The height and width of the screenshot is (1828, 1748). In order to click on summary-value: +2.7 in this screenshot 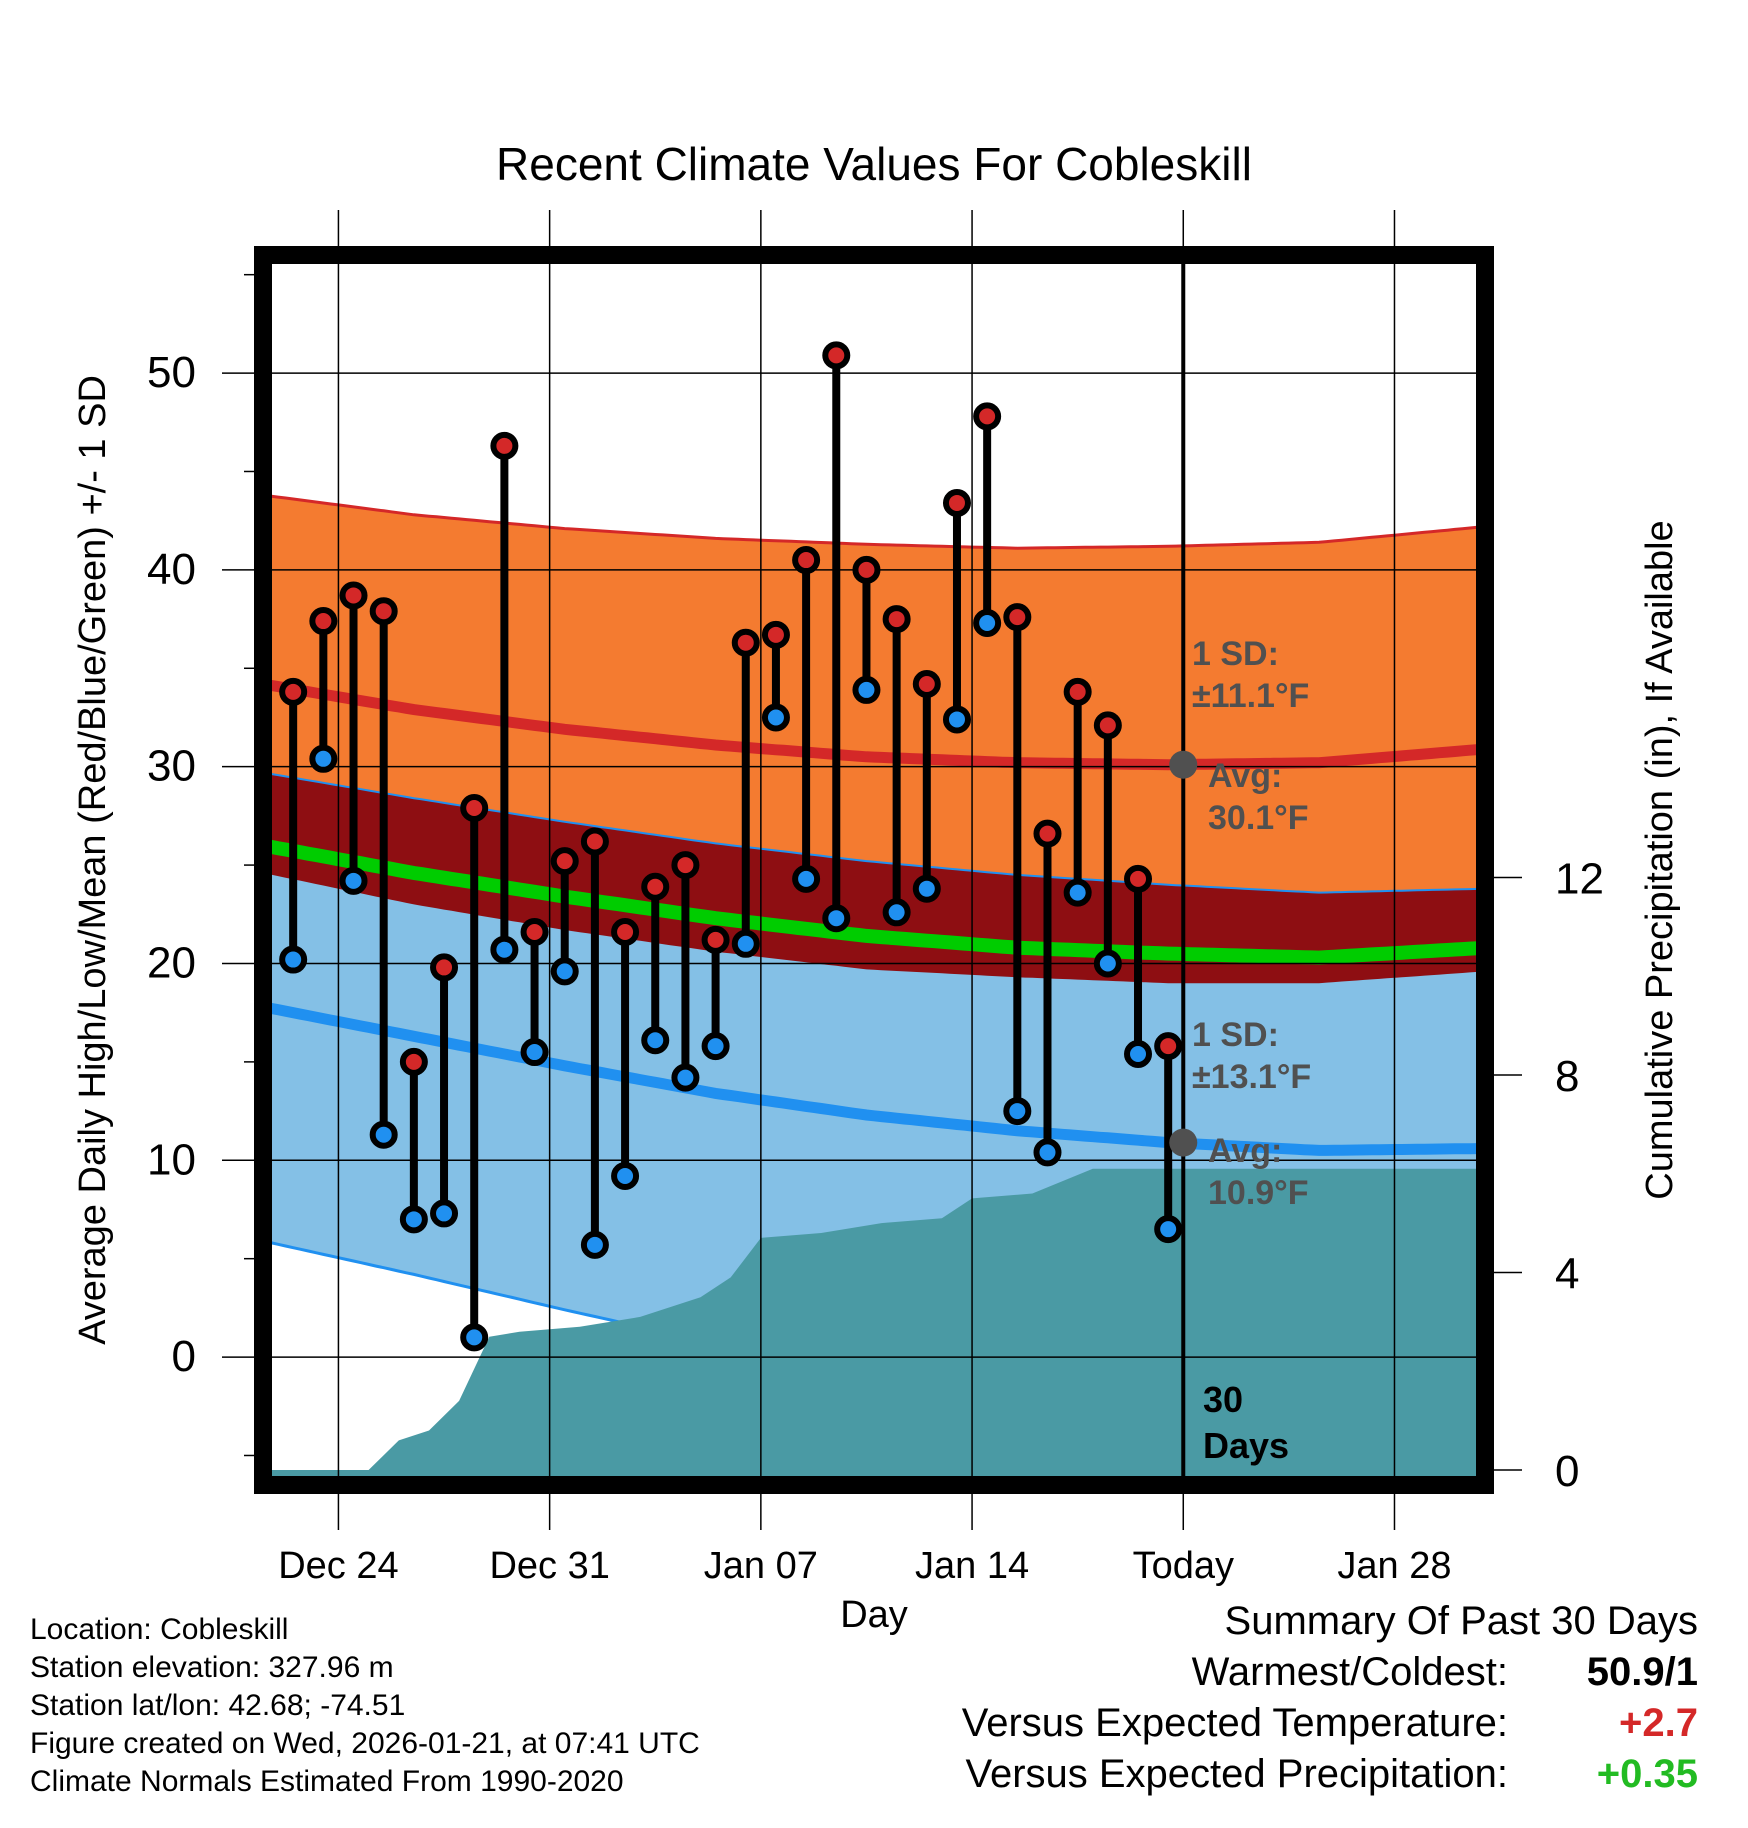, I will do `click(1658, 1723)`.